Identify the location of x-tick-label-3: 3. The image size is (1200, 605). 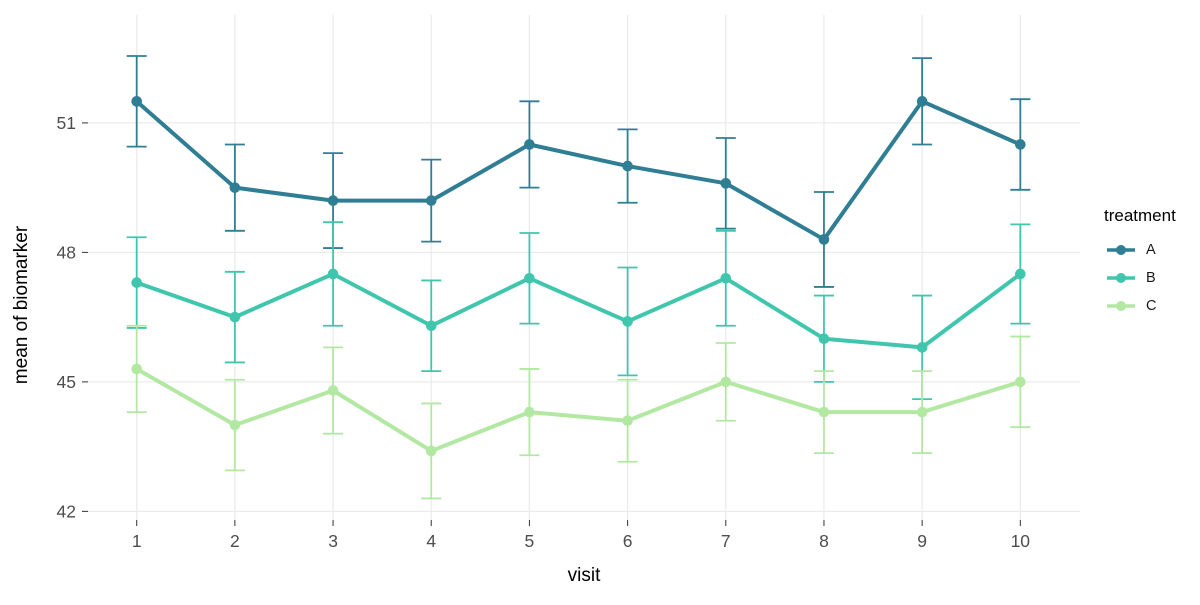
(333, 541).